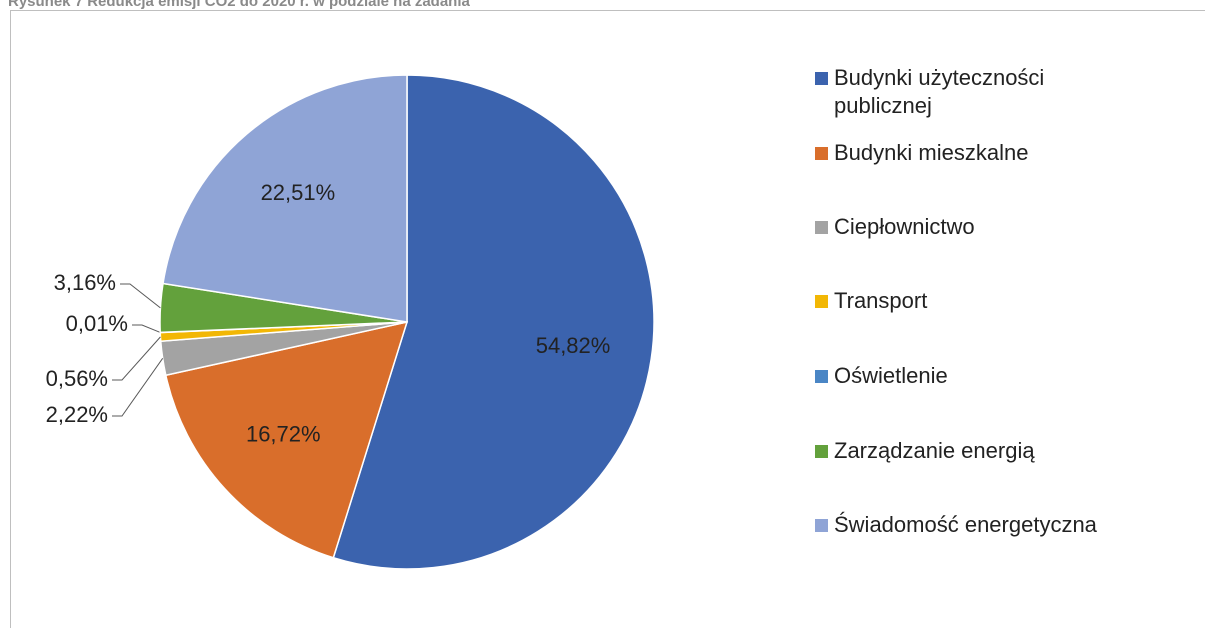 The height and width of the screenshot is (628, 1205). I want to click on legend-label: Świadomość energetyczna, so click(965, 524).